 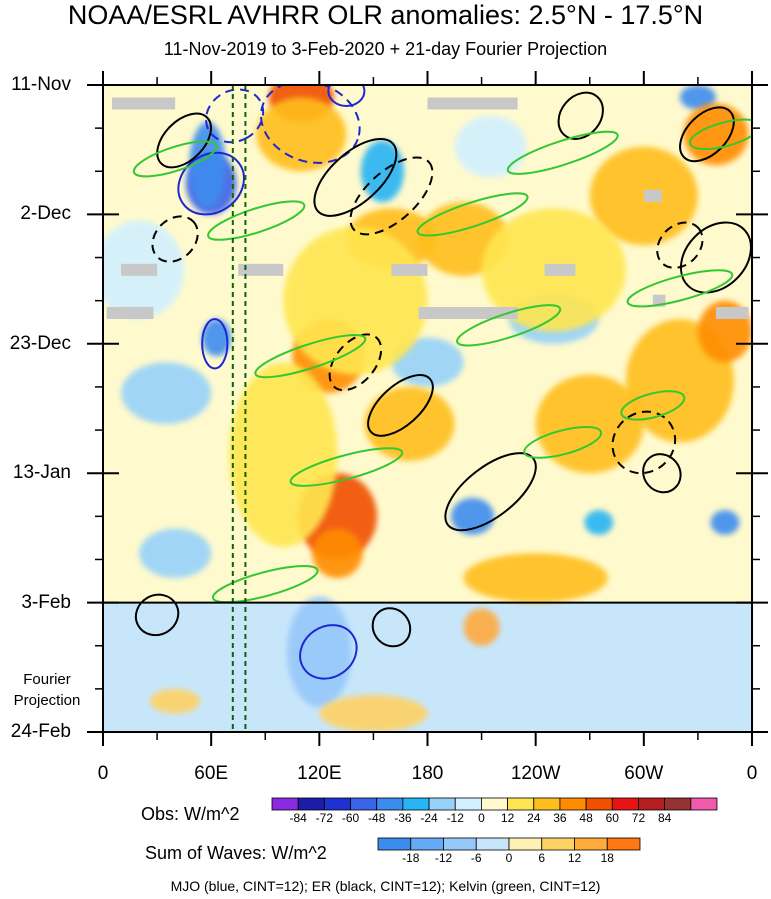 I want to click on colorbar-tick-label: -48, so click(x=377, y=818).